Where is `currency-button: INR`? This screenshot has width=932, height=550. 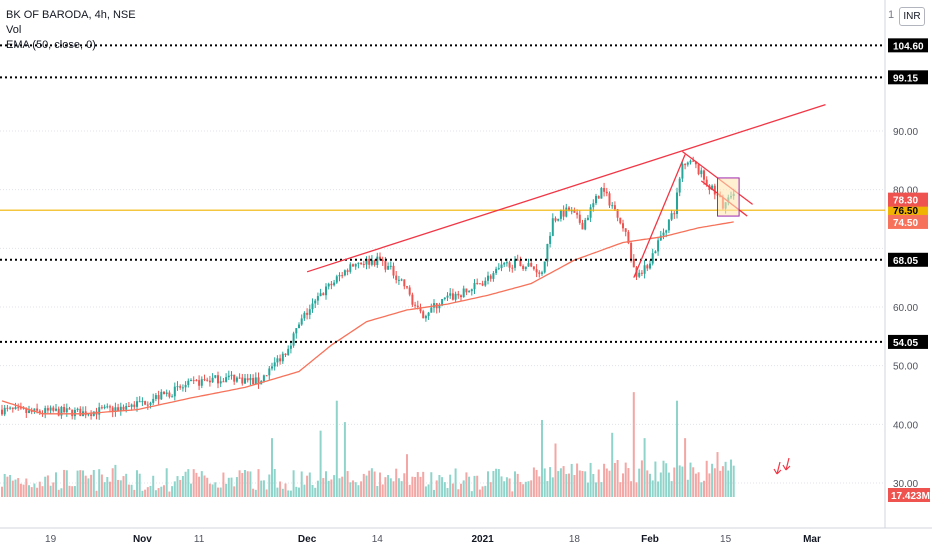
currency-button: INR is located at coordinates (912, 16).